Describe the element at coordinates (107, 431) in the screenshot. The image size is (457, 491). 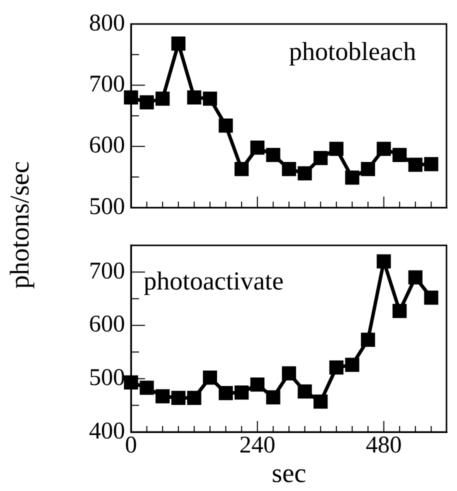
I see `y-tick-label: 400` at that location.